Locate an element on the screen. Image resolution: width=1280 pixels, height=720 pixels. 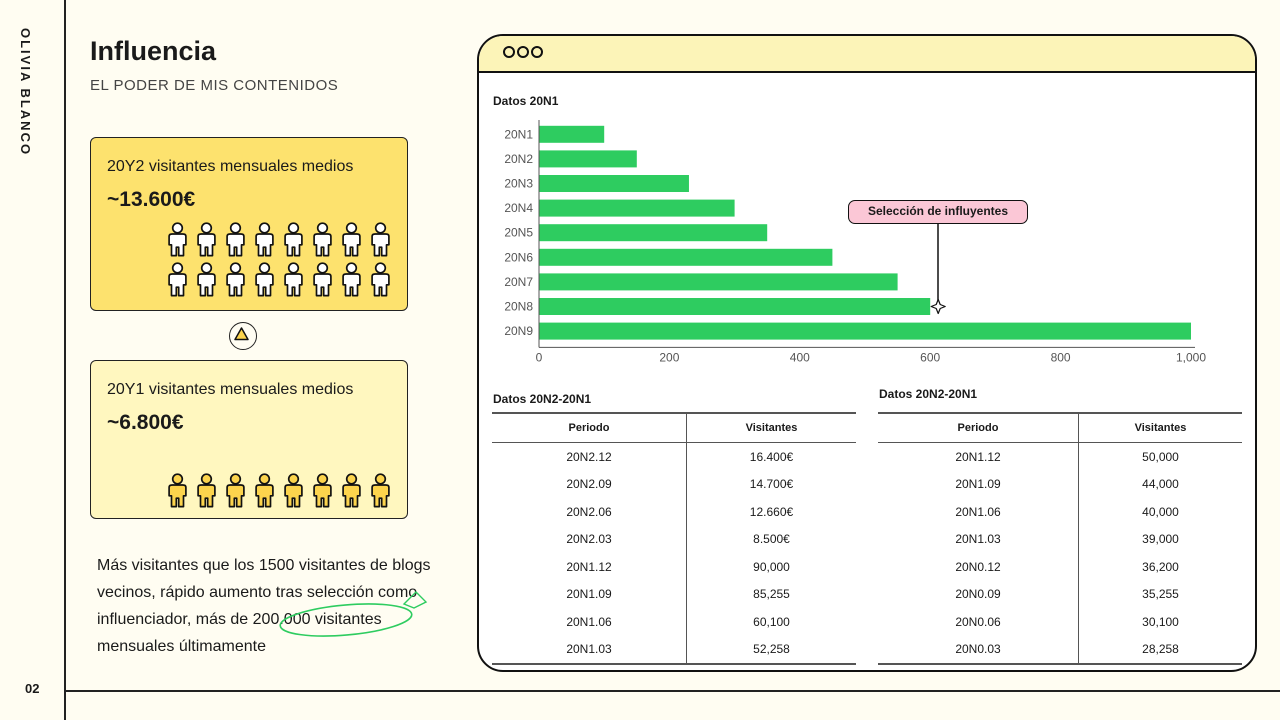
bar-20n3 is located at coordinates (614, 183).